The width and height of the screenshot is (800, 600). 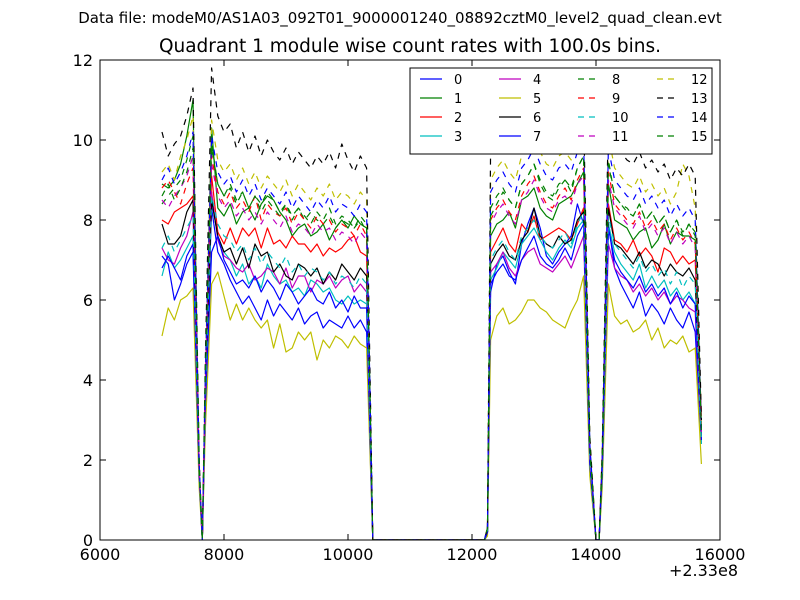 What do you see at coordinates (703, 570) in the screenshot?
I see `x-axis-offset-label: +2.33e8` at bounding box center [703, 570].